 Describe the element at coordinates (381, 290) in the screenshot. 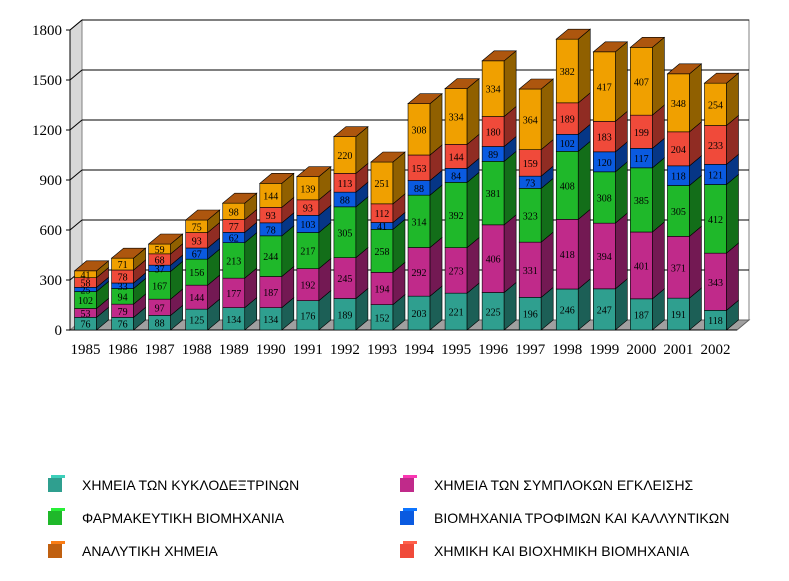

I see `bar-value-label: 194` at that location.